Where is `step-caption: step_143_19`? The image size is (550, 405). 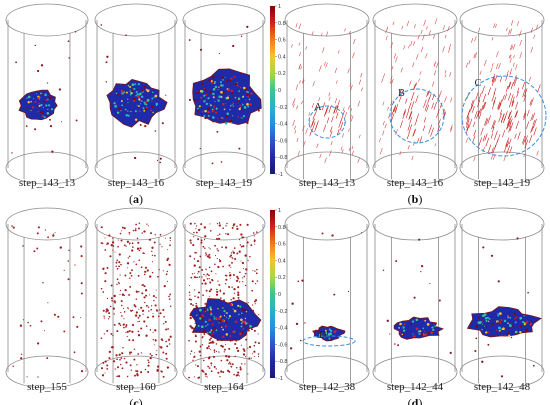 step-caption: step_143_19 is located at coordinates (224, 183).